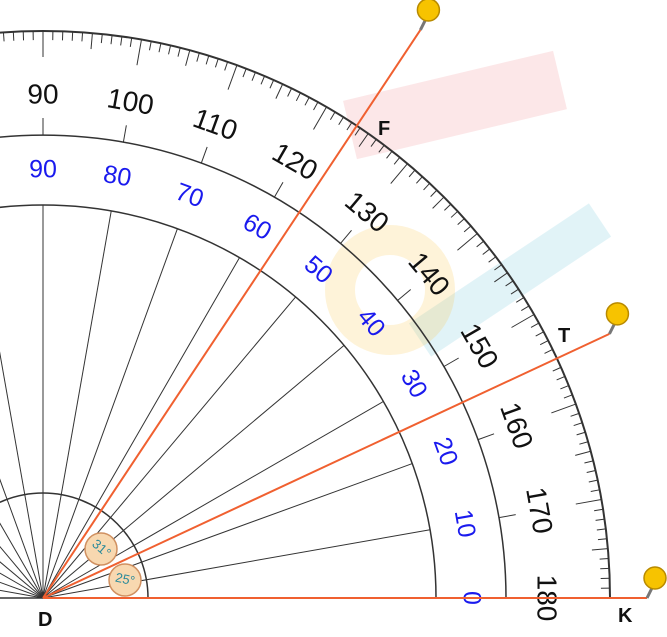 The width and height of the screenshot is (667, 637). Describe the element at coordinates (516, 425) in the screenshot. I see `outer-label: 160` at that location.